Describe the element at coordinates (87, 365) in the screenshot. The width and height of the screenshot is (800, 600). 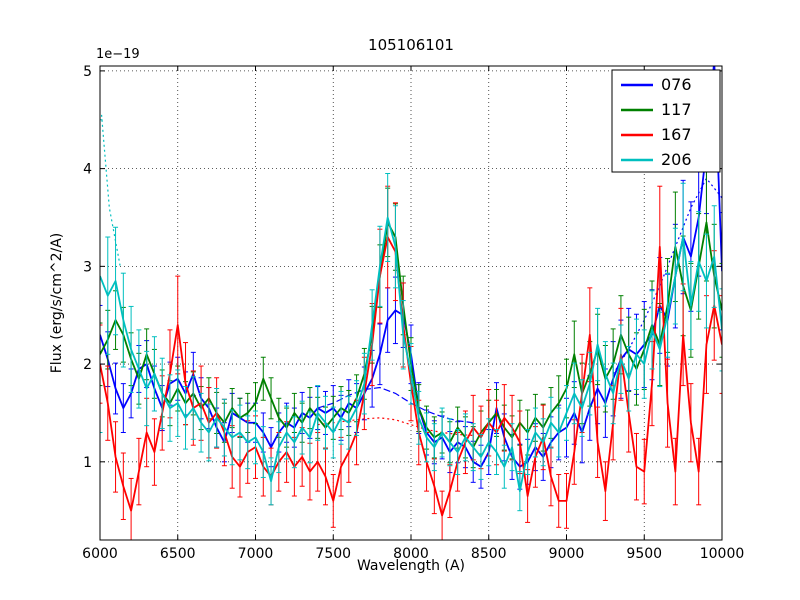
I see `y-tick-label: 2` at that location.